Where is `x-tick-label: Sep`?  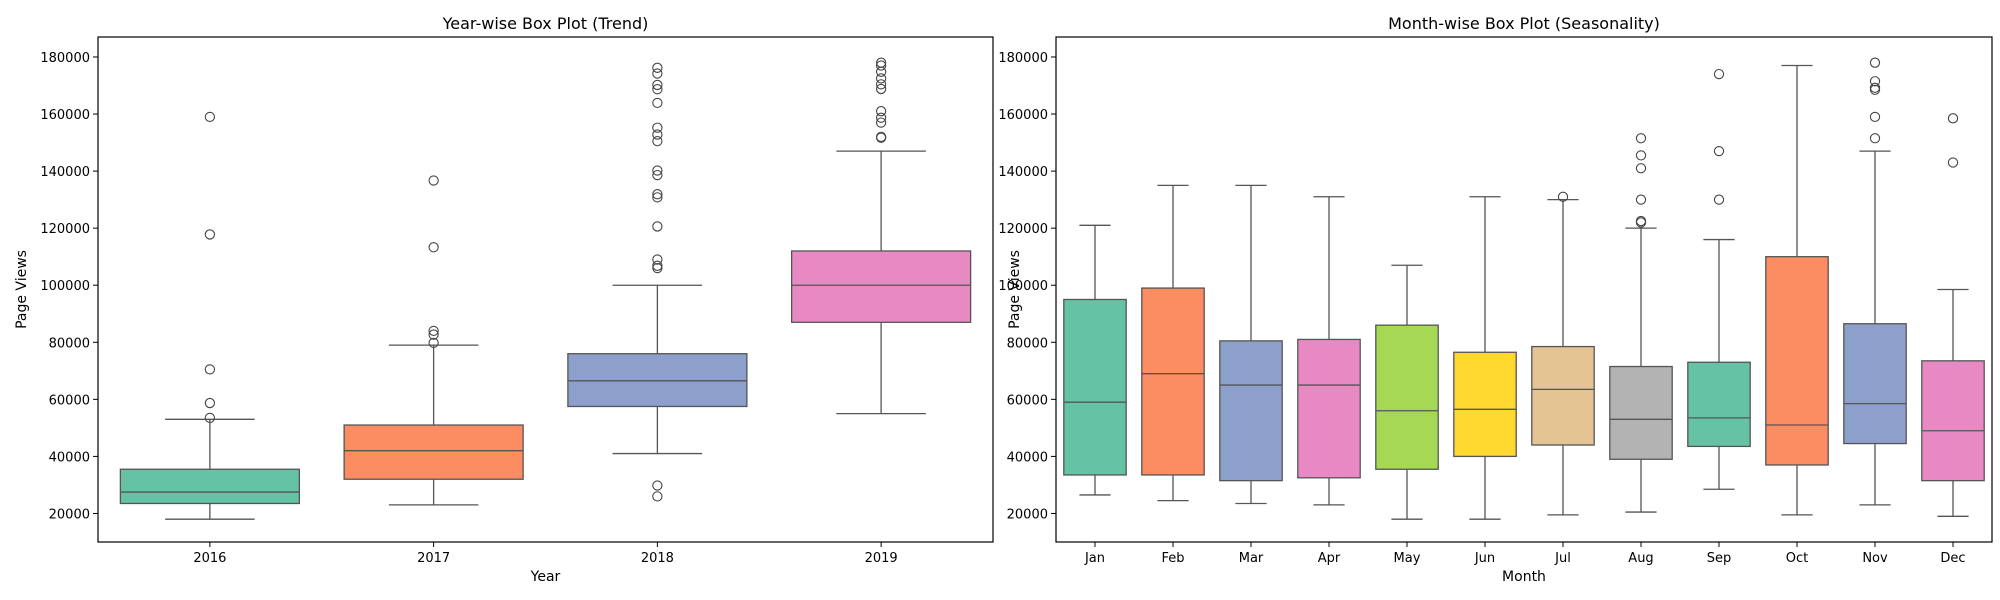 x-tick-label: Sep is located at coordinates (1719, 558).